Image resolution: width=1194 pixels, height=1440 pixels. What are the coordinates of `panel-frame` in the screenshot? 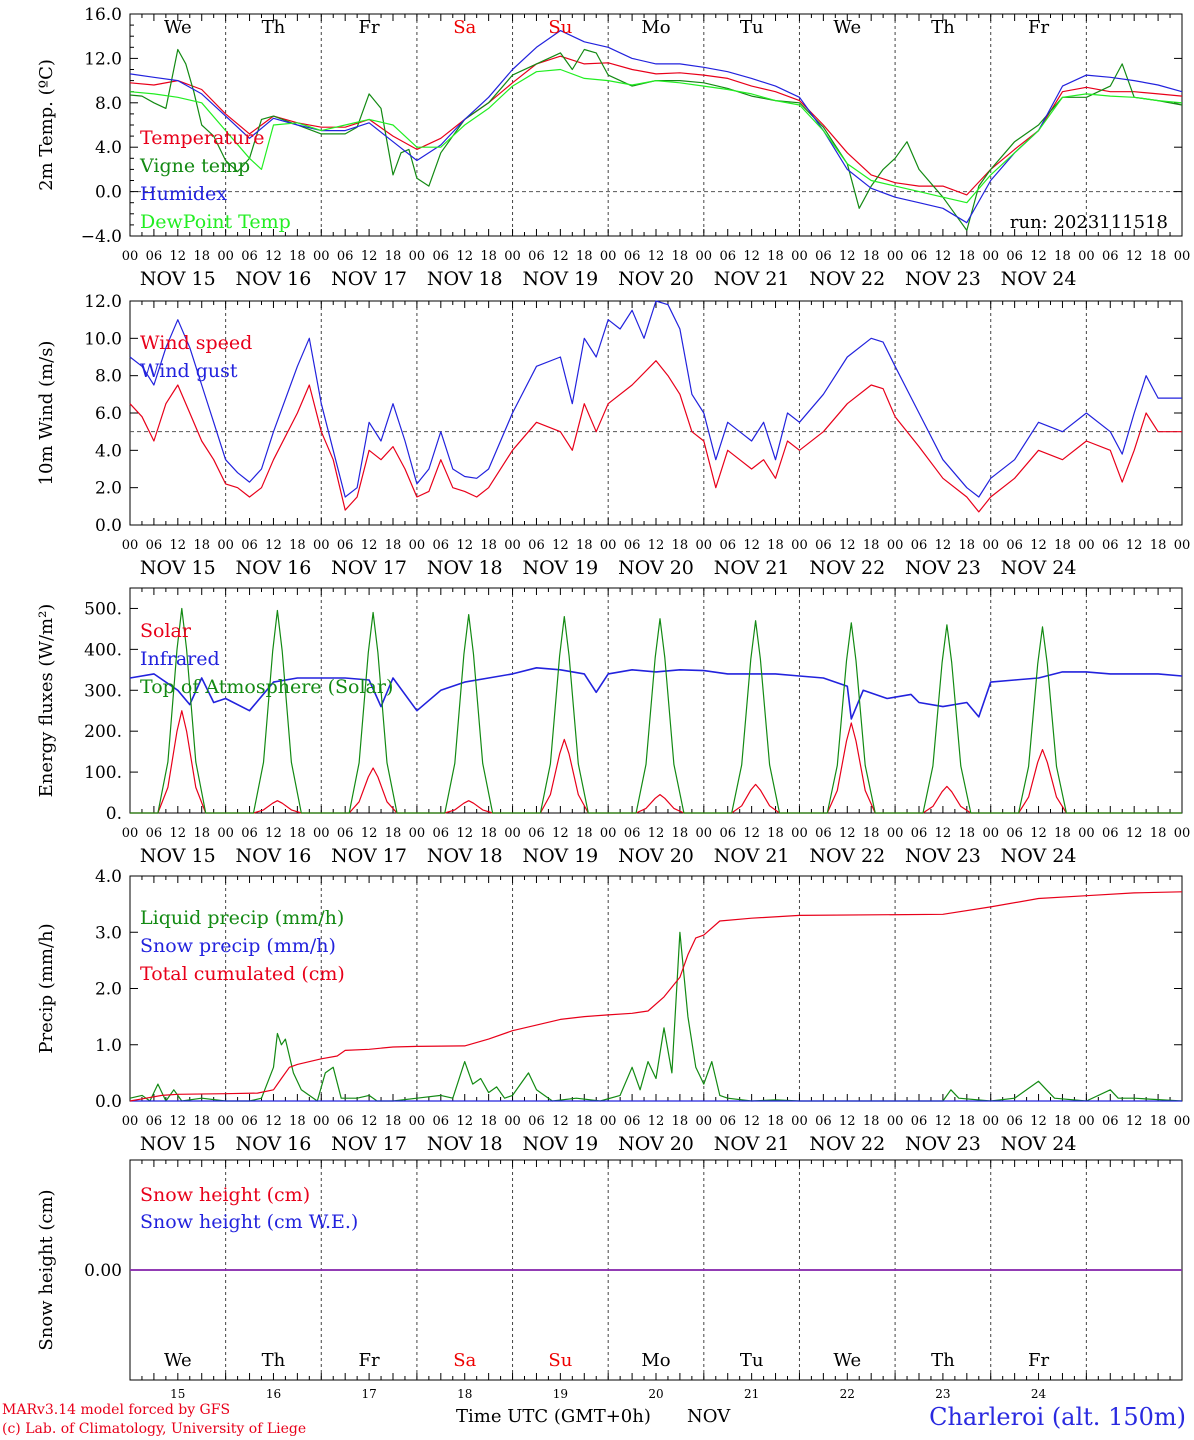 It's located at (656, 413).